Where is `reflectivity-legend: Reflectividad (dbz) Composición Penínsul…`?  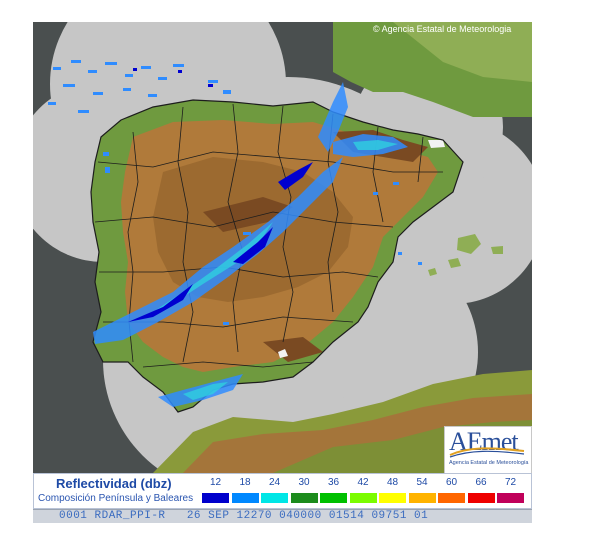 reflectivity-legend: Reflectividad (dbz) Composición Penínsul… is located at coordinates (282, 491).